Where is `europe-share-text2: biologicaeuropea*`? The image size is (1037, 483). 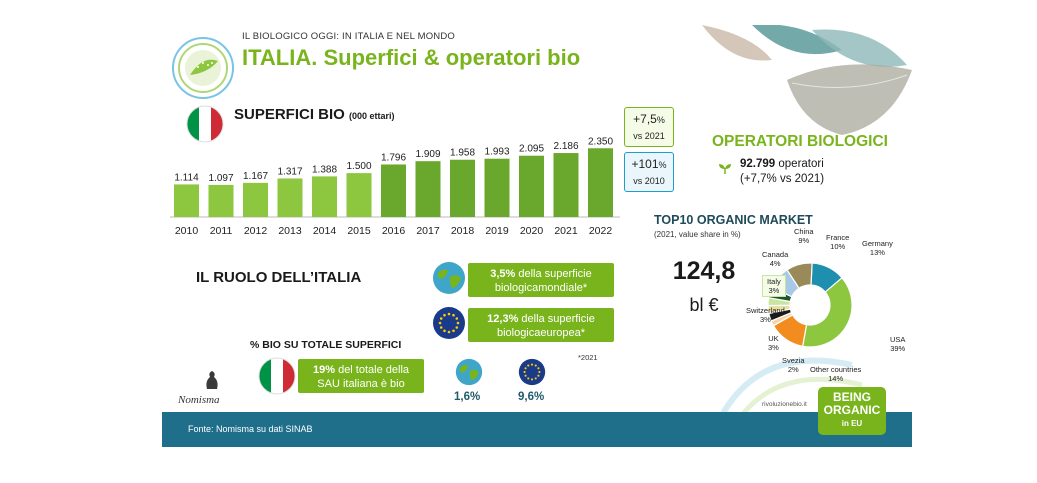 europe-share-text2: biologicaeuropea* is located at coordinates (541, 333).